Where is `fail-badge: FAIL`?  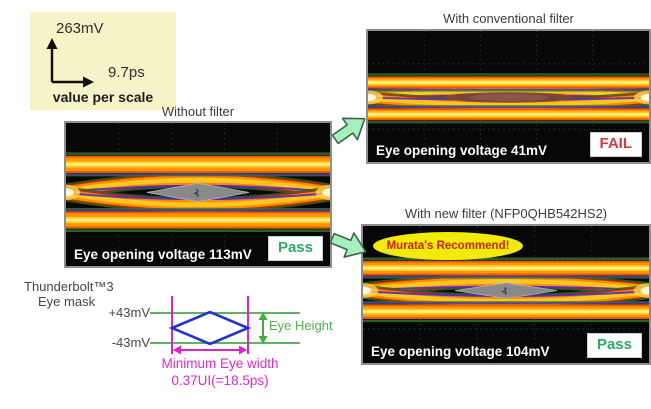
fail-badge: FAIL is located at coordinates (615, 144).